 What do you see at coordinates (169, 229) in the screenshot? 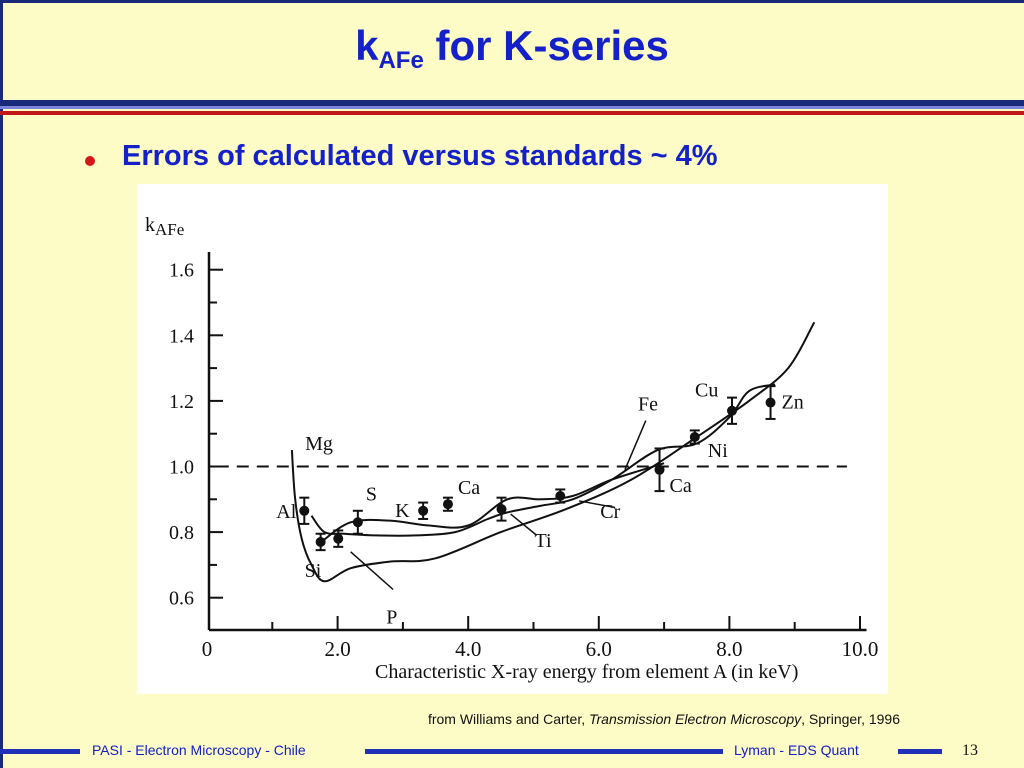
I see `y-axis-label-sub: AFe` at bounding box center [169, 229].